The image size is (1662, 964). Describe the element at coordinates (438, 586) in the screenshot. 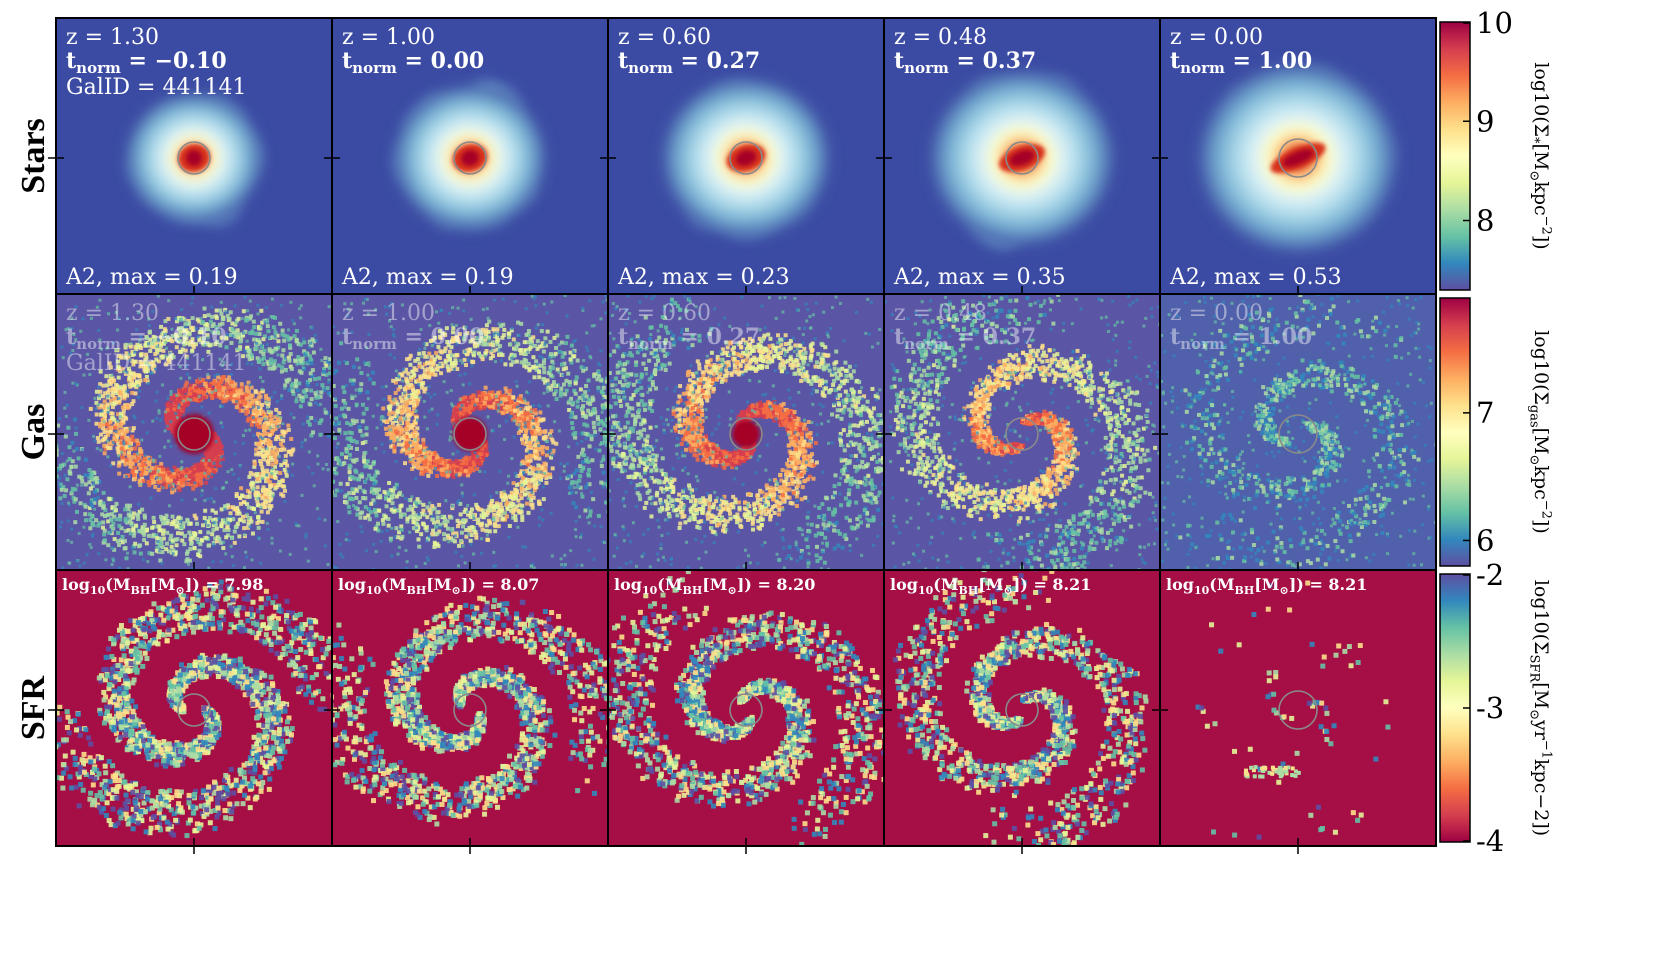

I see `mbh-label: log10(MBH[M⊙]) = 8.07` at that location.